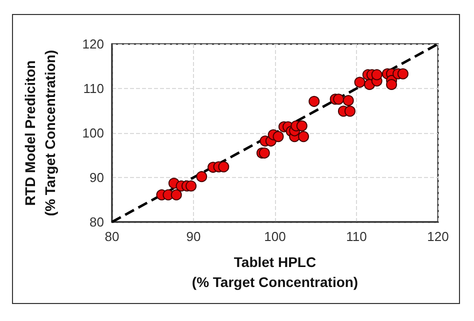 This screenshot has height=321, width=474. I want to click on y-tick-label: 110, so click(93, 88).